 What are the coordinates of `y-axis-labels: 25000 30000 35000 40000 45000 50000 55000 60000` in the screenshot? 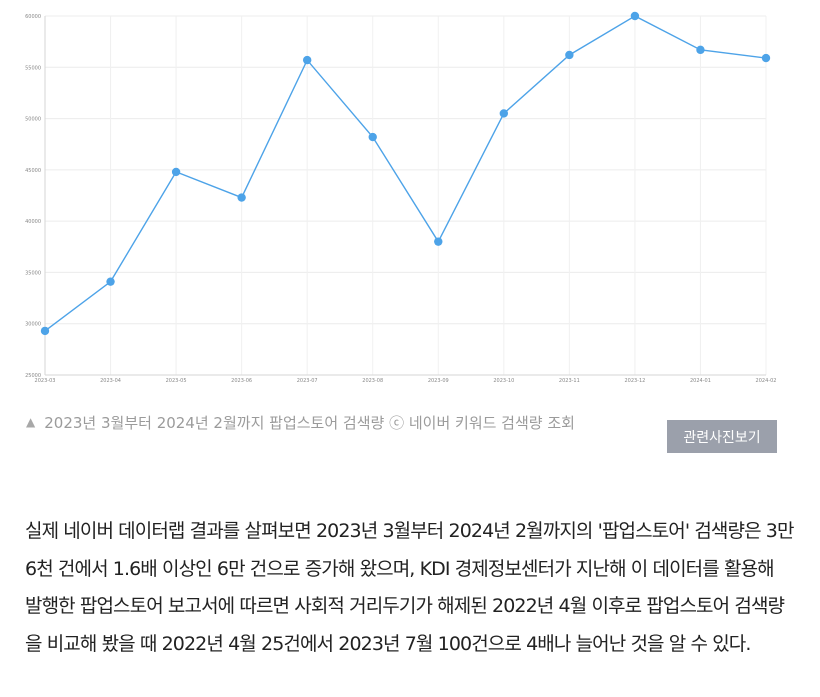 It's located at (33, 196).